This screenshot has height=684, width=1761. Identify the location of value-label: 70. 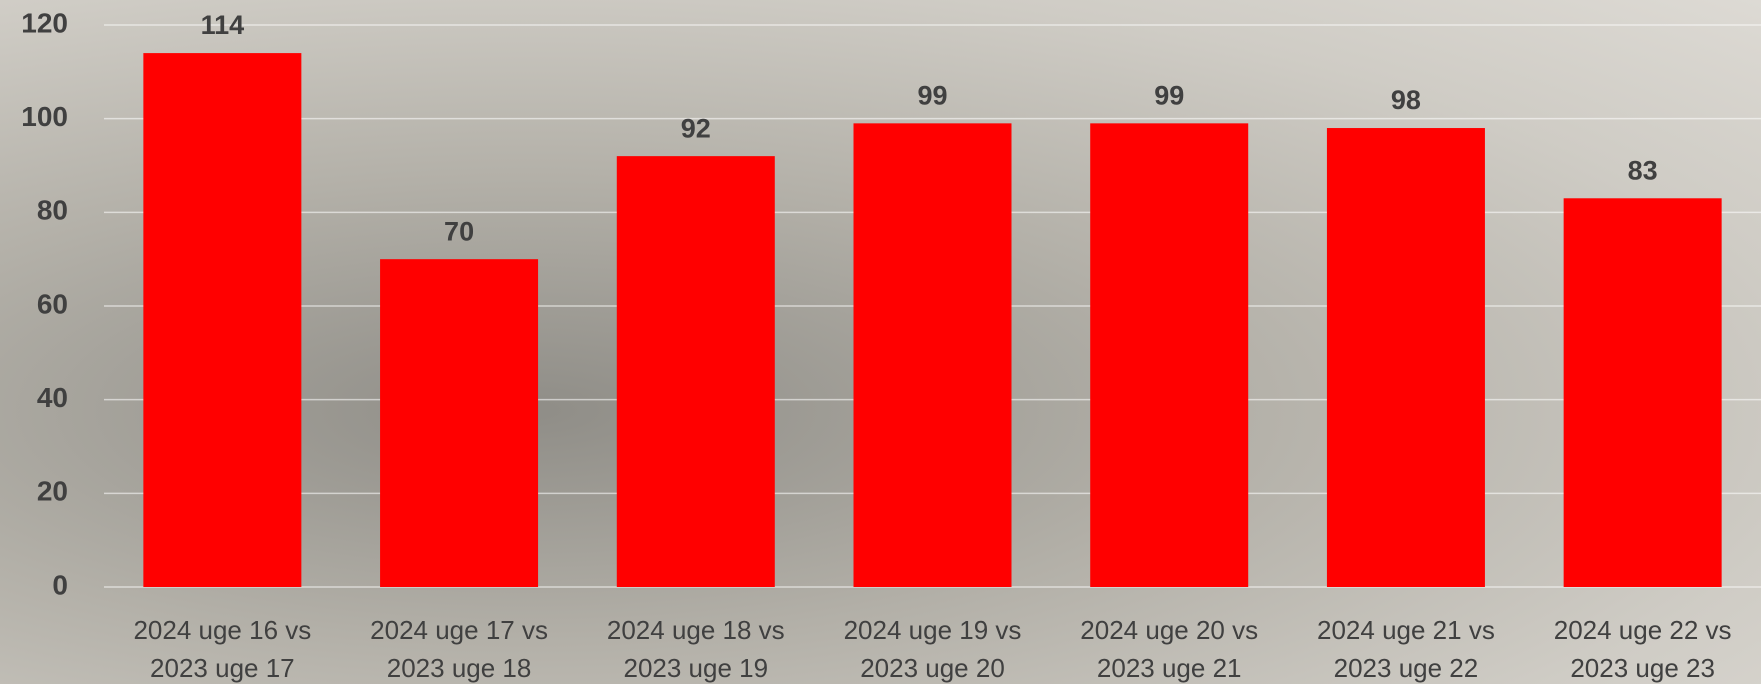
(459, 231).